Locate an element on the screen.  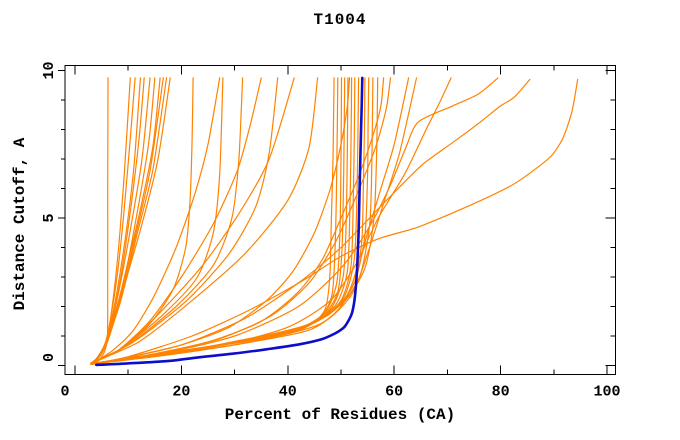
chart-title: T1004 is located at coordinates (340, 20).